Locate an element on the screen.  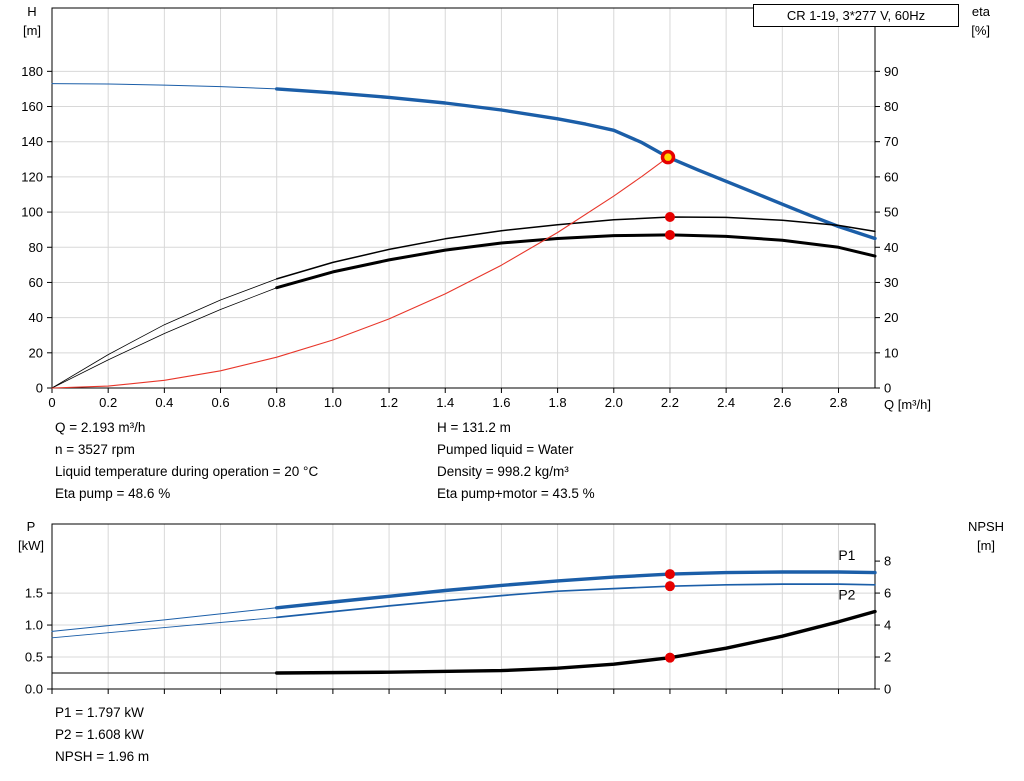
flow-axis-title: Q [m³/h] is located at coordinates (907, 404).